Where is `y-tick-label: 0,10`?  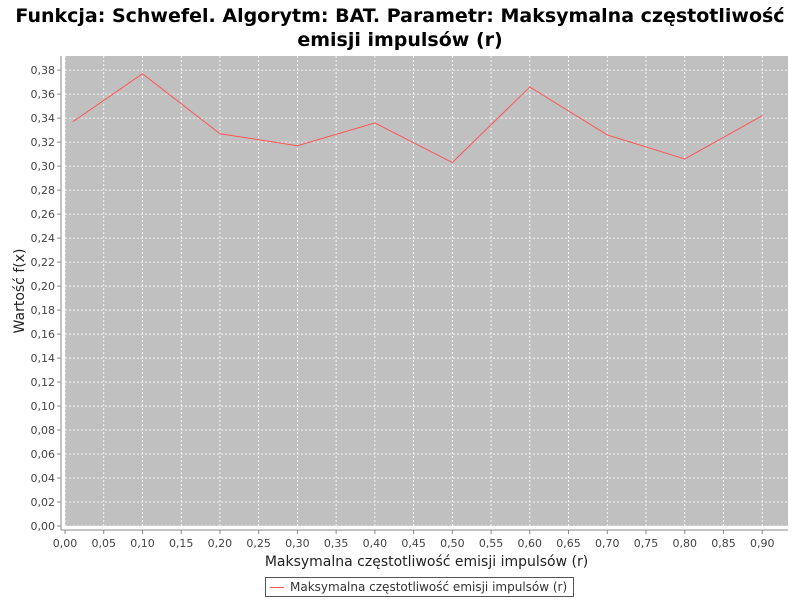 y-tick-label: 0,10 is located at coordinates (43, 406).